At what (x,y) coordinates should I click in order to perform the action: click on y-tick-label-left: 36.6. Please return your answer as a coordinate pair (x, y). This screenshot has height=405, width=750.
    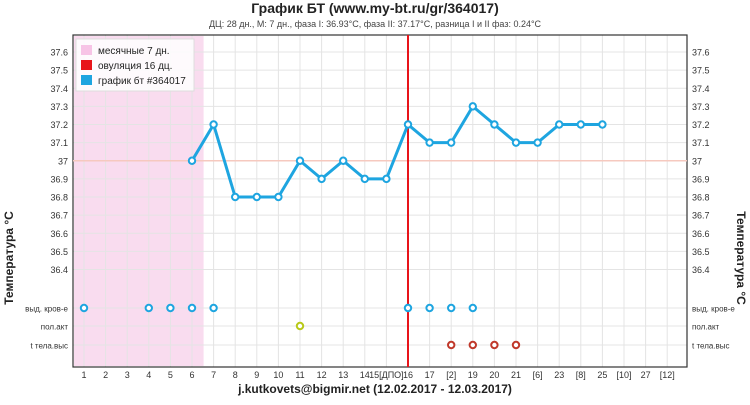
    Looking at the image, I should click on (59, 234).